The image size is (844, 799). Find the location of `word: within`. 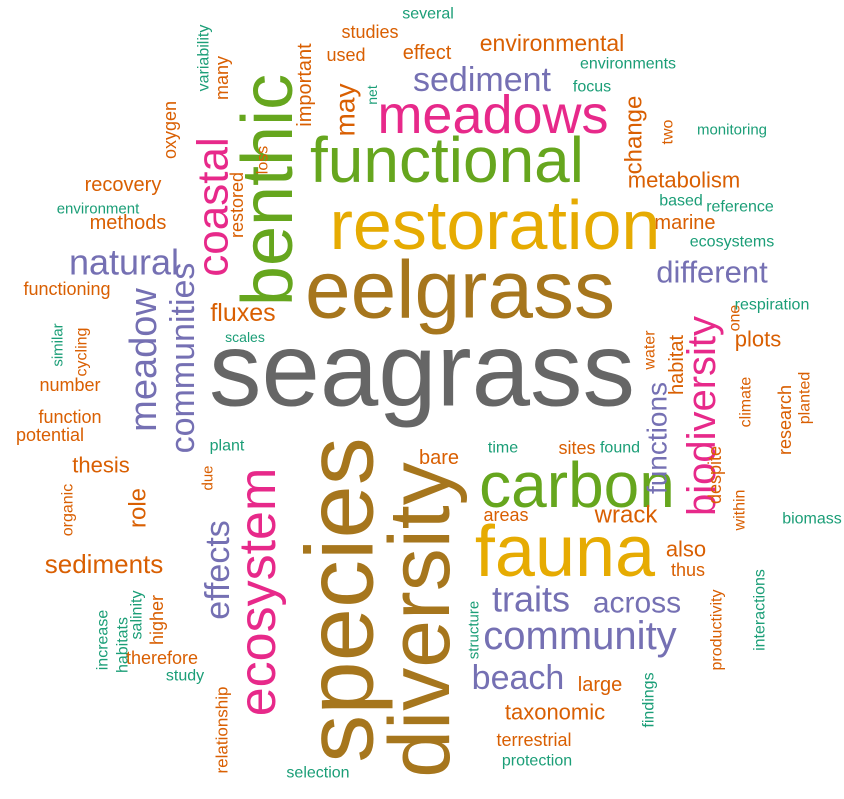

word: within is located at coordinates (740, 511).